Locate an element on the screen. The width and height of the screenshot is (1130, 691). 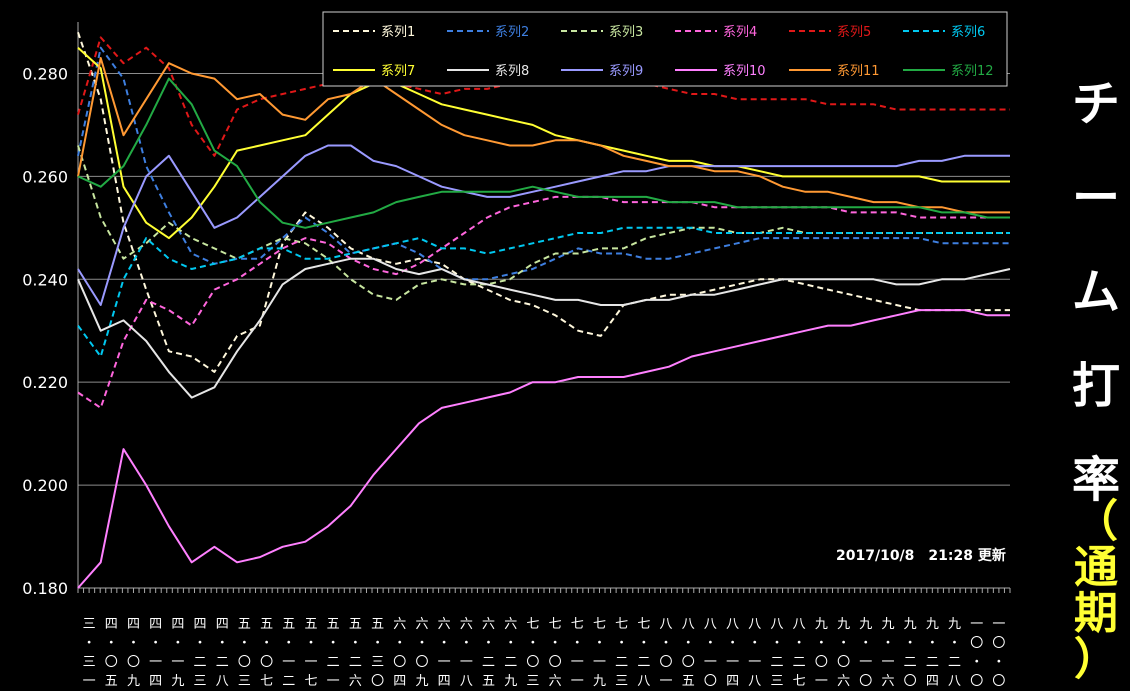
title-char: チ is located at coordinates (1095, 104).